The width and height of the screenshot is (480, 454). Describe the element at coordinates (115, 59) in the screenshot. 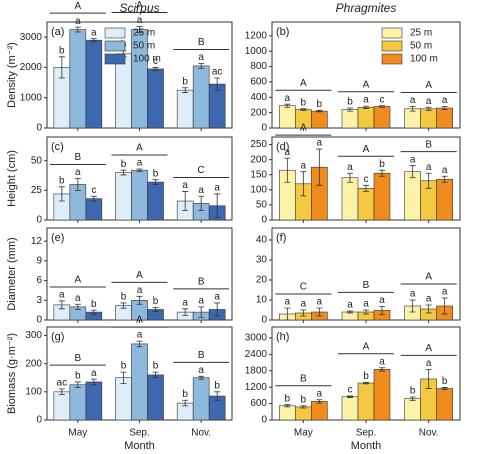

I see `legend-swatch` at that location.